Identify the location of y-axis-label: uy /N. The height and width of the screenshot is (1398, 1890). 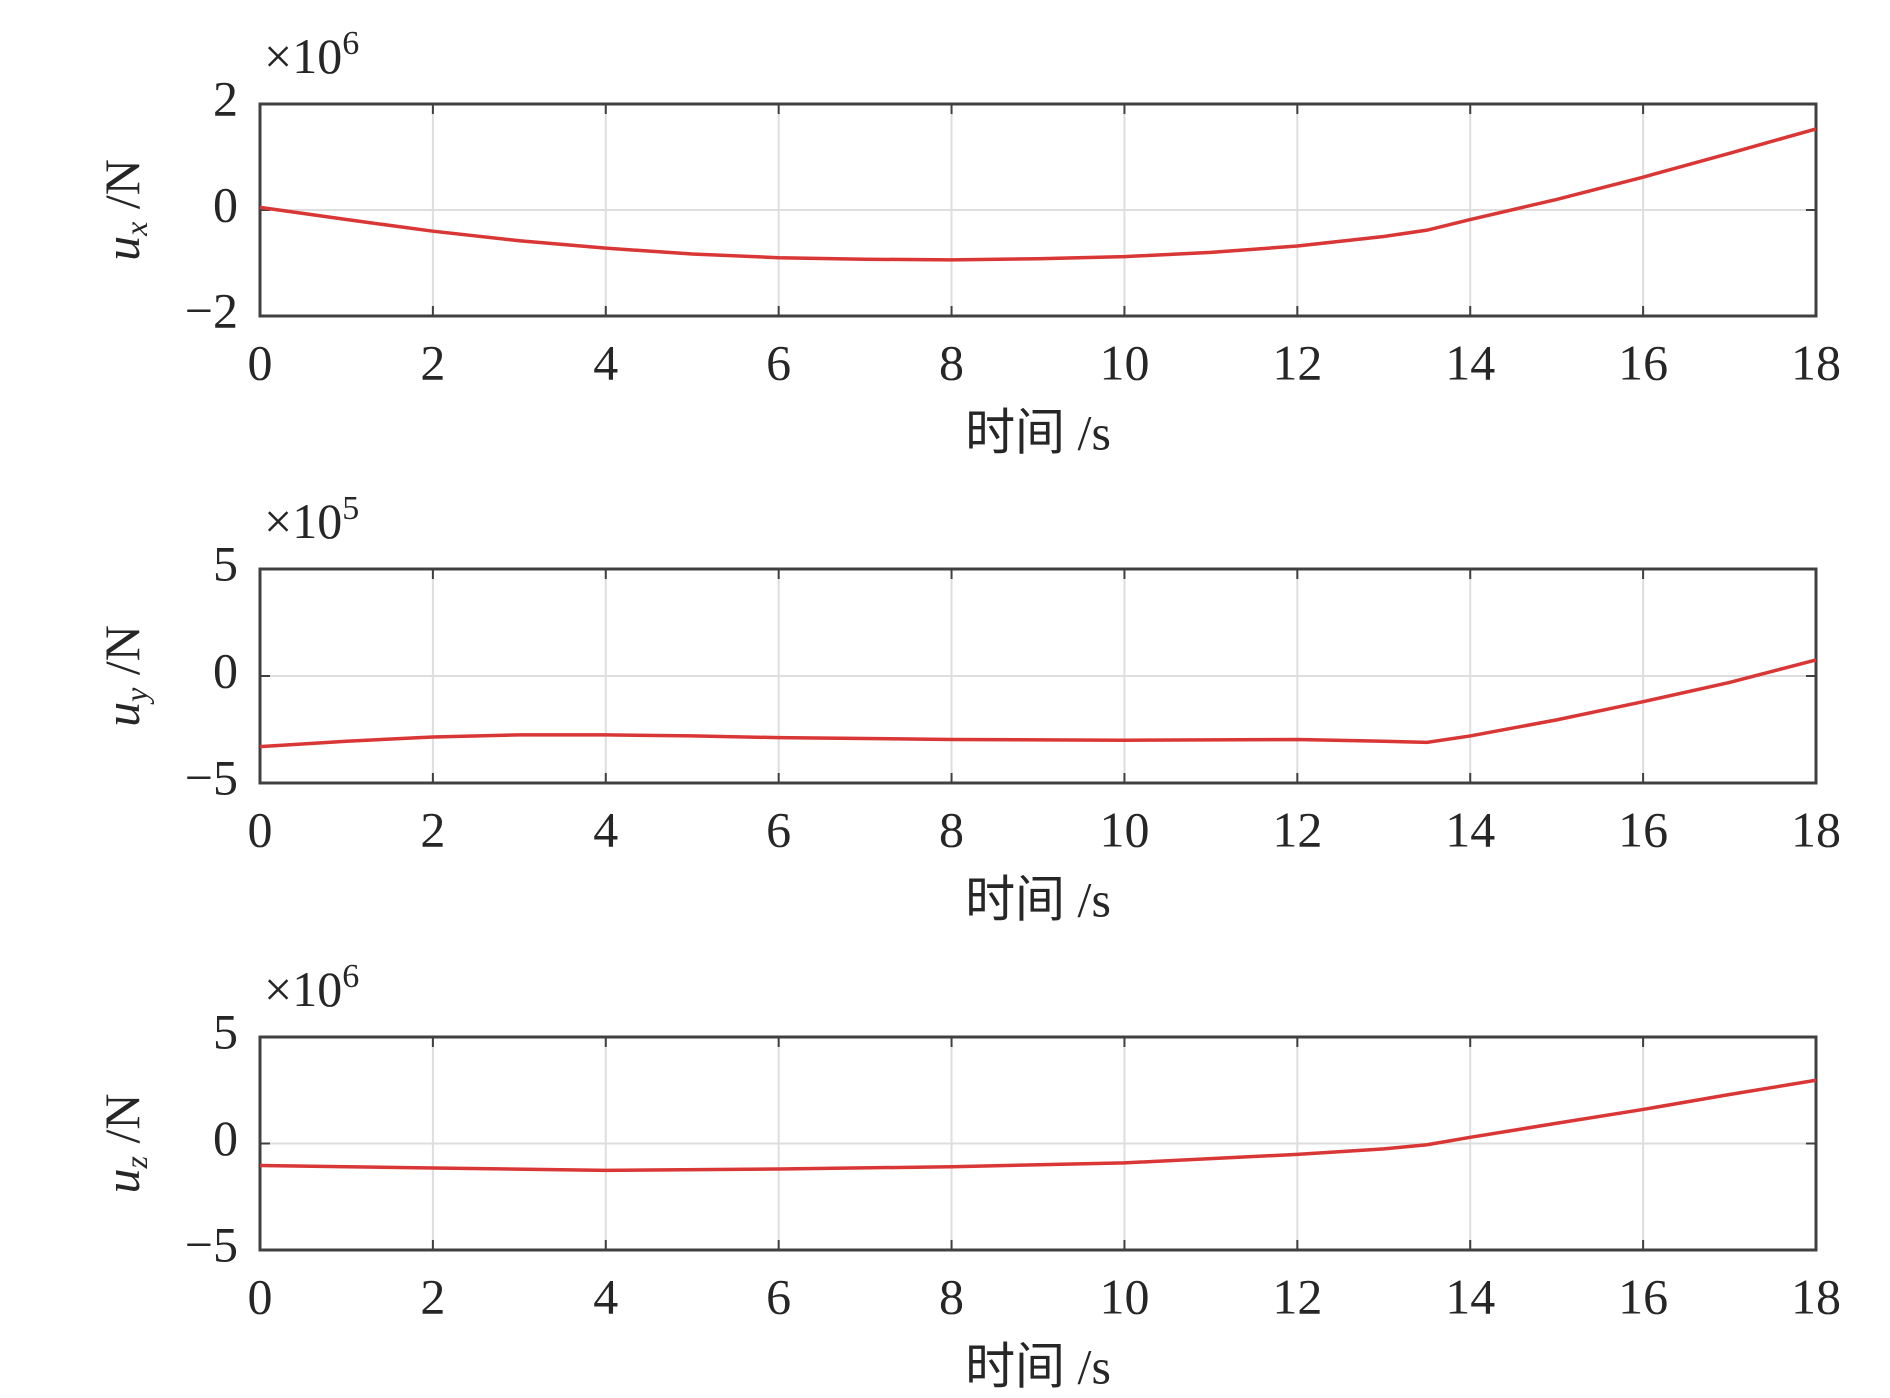
(124, 676).